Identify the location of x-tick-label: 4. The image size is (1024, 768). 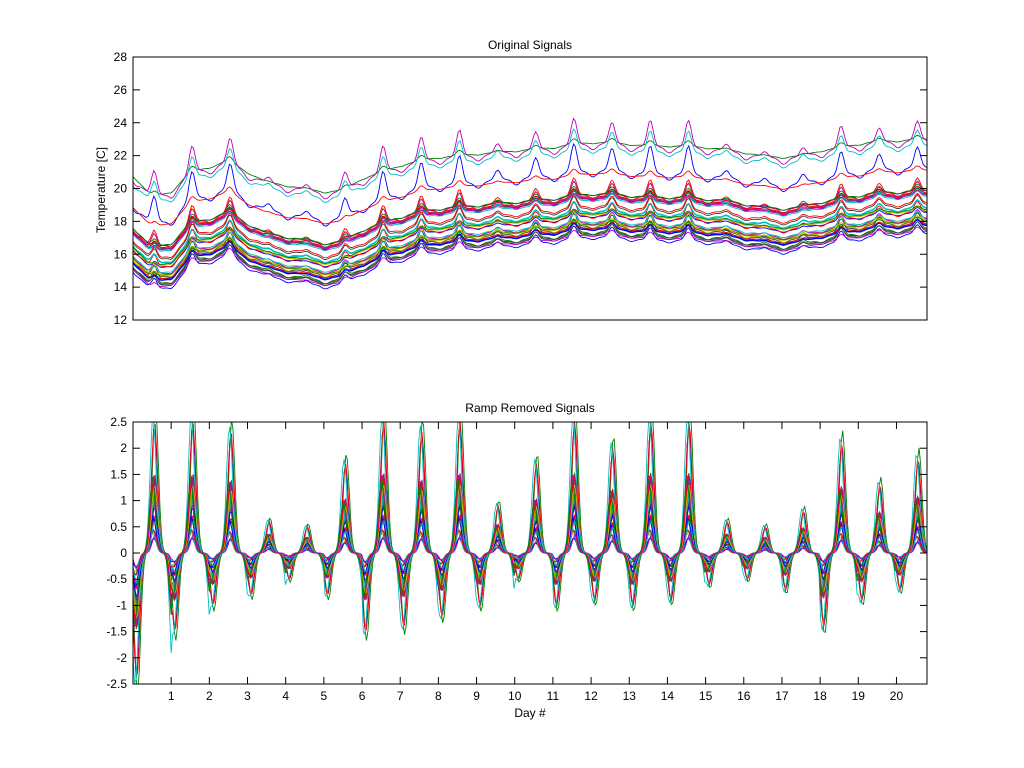
(285, 696).